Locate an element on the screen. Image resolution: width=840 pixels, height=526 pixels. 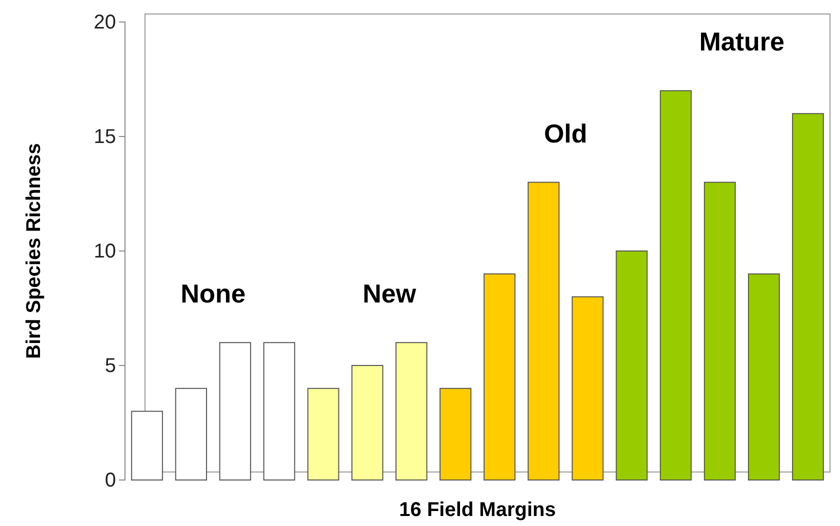
y-axis-title: Bird Species Richness is located at coordinates (34, 251).